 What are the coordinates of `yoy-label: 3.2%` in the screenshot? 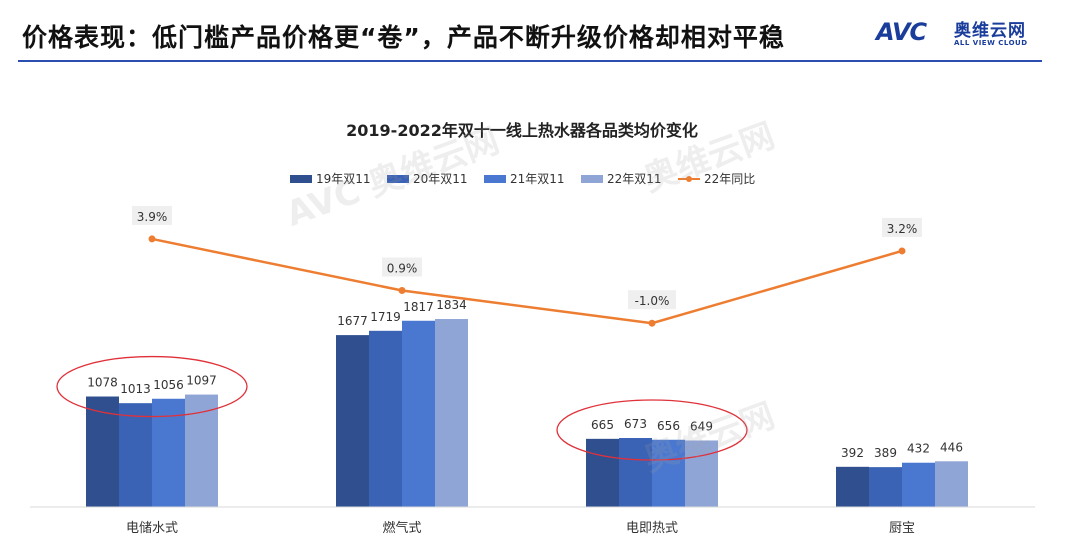 It's located at (902, 229).